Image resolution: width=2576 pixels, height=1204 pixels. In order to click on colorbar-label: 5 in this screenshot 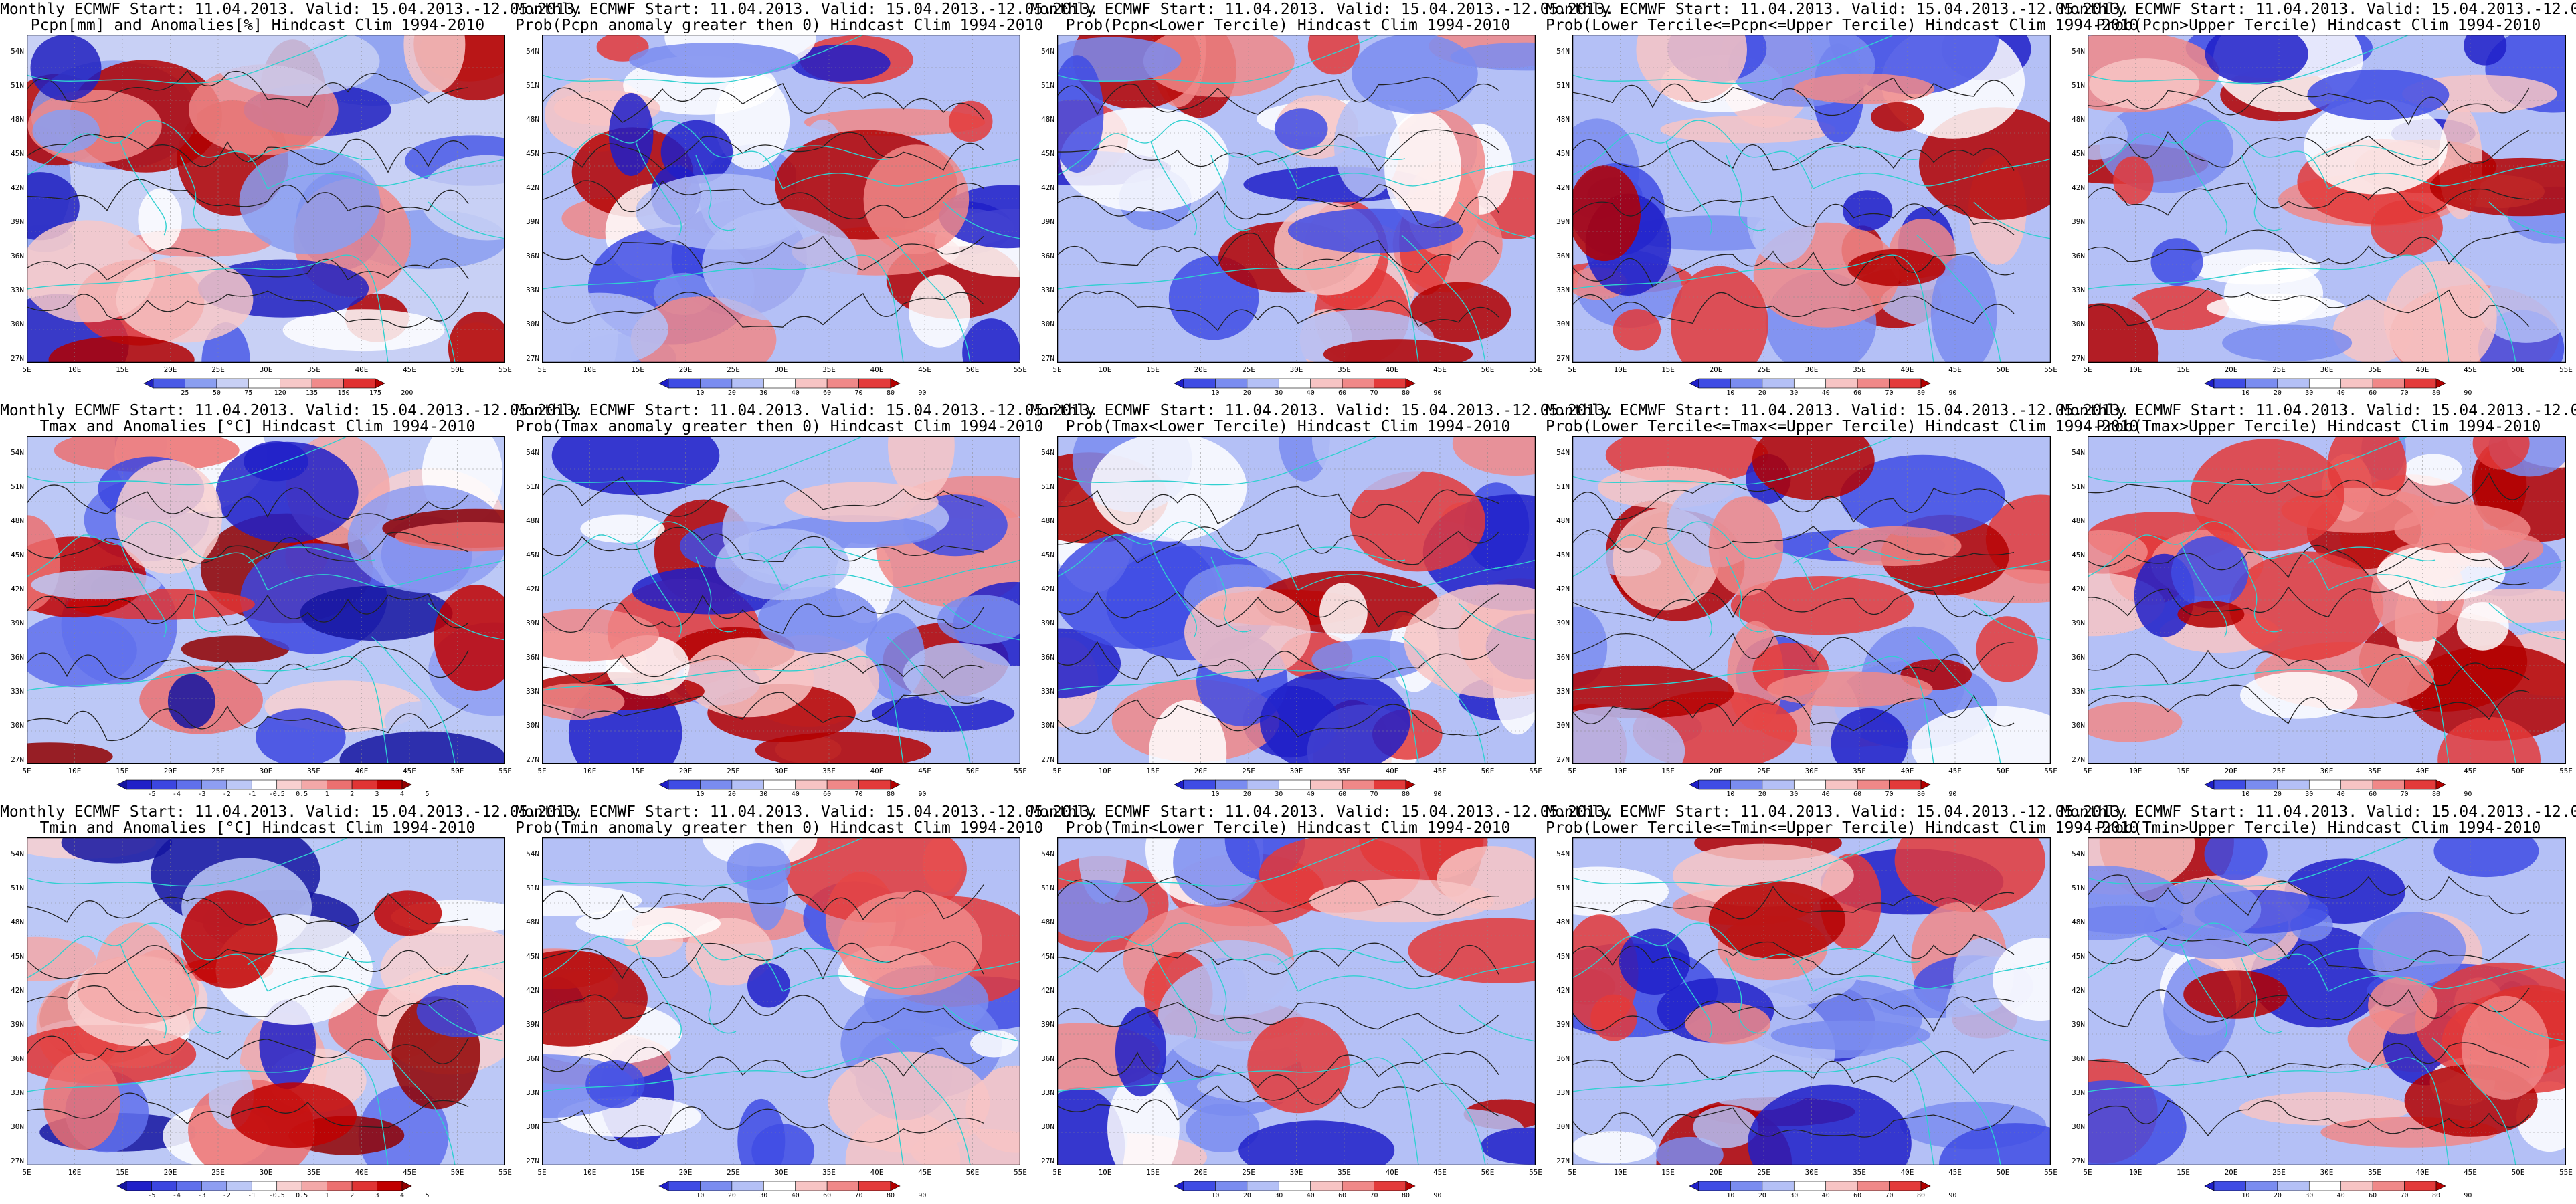, I will do `click(427, 1195)`.